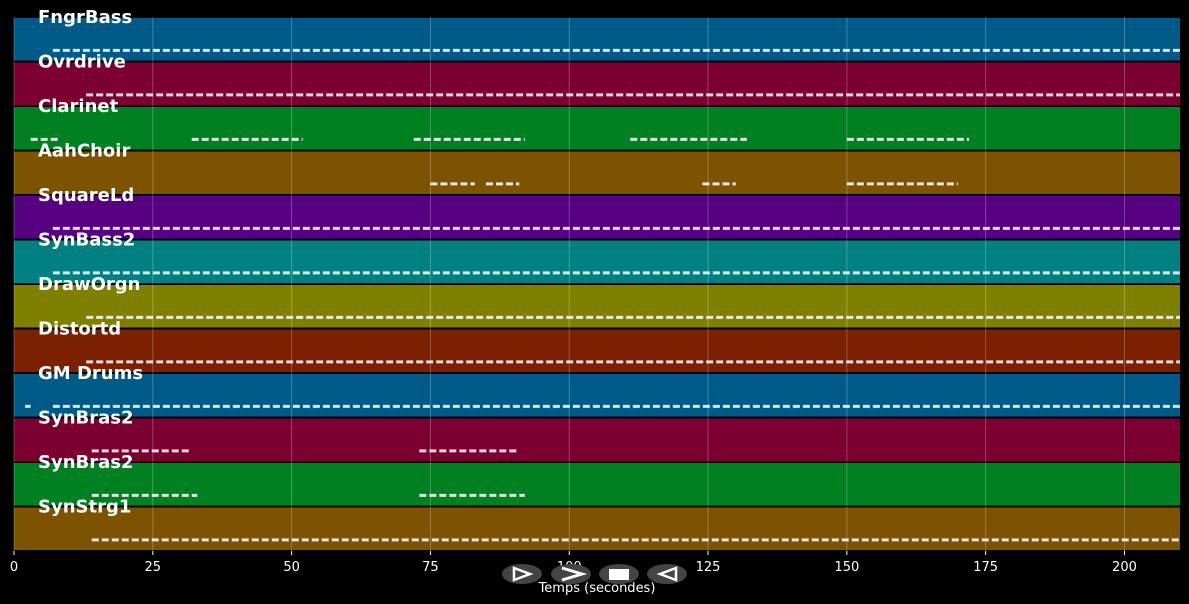  What do you see at coordinates (597, 588) in the screenshot?
I see `x-axis-title: Temps (secondes)` at bounding box center [597, 588].